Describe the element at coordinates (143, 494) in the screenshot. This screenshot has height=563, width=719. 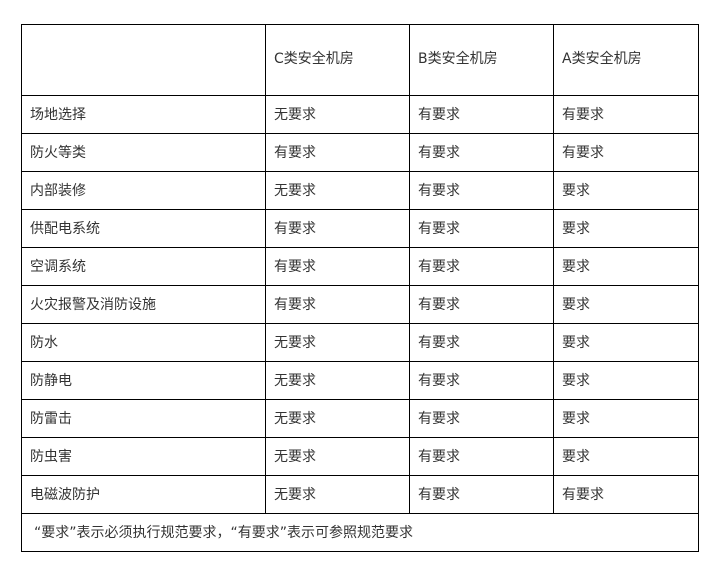
I see `item-name-cell: 电磁波防护` at that location.